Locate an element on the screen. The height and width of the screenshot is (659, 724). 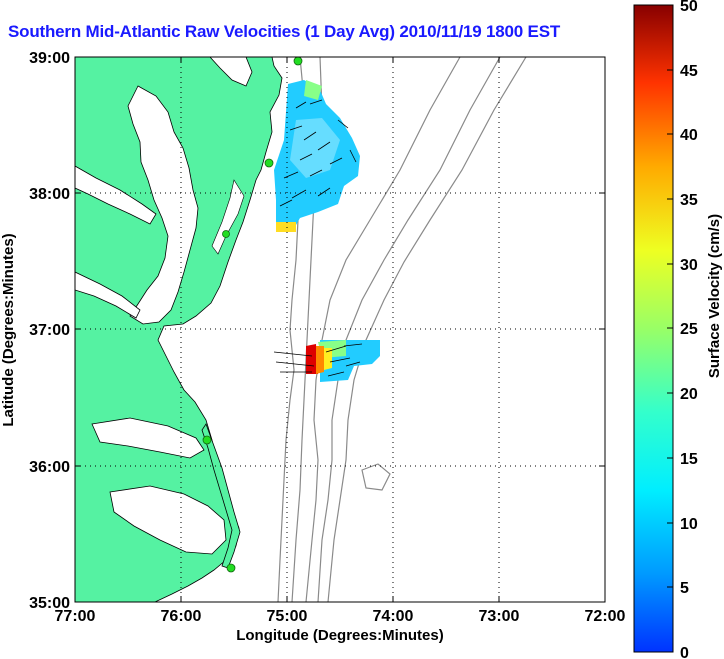
y-axis-label: Latitude (Degrees:Minutes) is located at coordinates (8, 329).